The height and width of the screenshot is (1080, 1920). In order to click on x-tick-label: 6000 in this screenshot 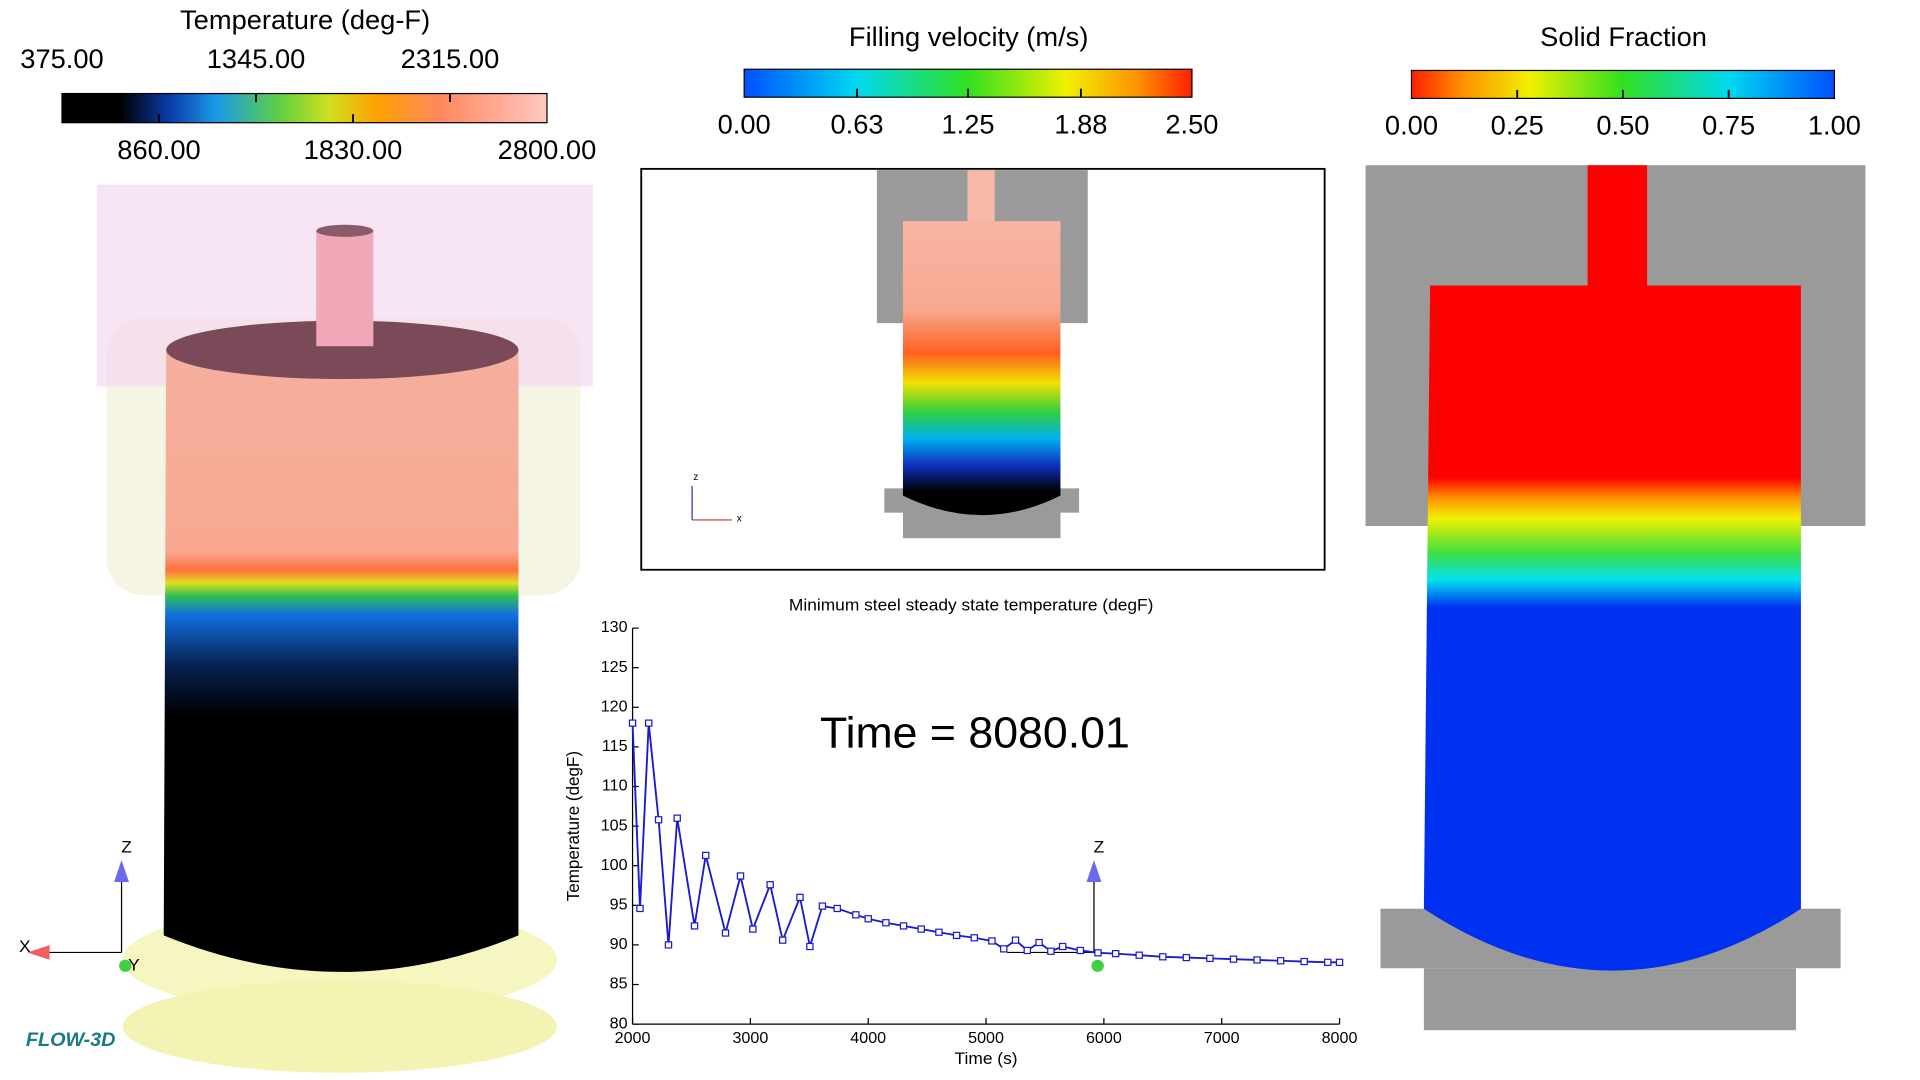, I will do `click(1104, 1038)`.